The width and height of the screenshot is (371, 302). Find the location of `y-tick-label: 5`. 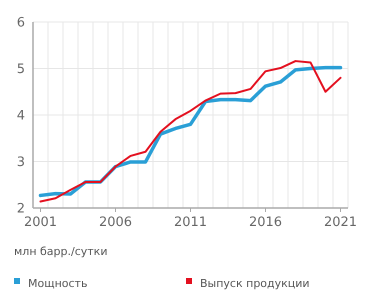

y-tick-label: 5 is located at coordinates (20, 70).